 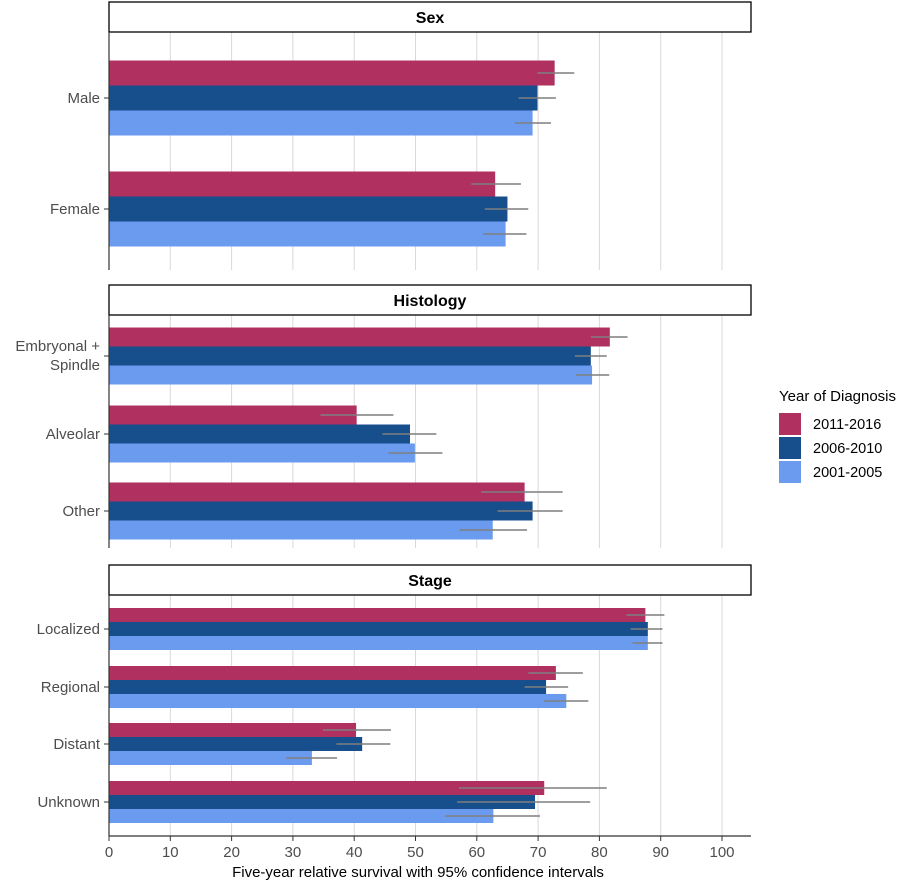 I want to click on category-label: Male, so click(x=83, y=98).